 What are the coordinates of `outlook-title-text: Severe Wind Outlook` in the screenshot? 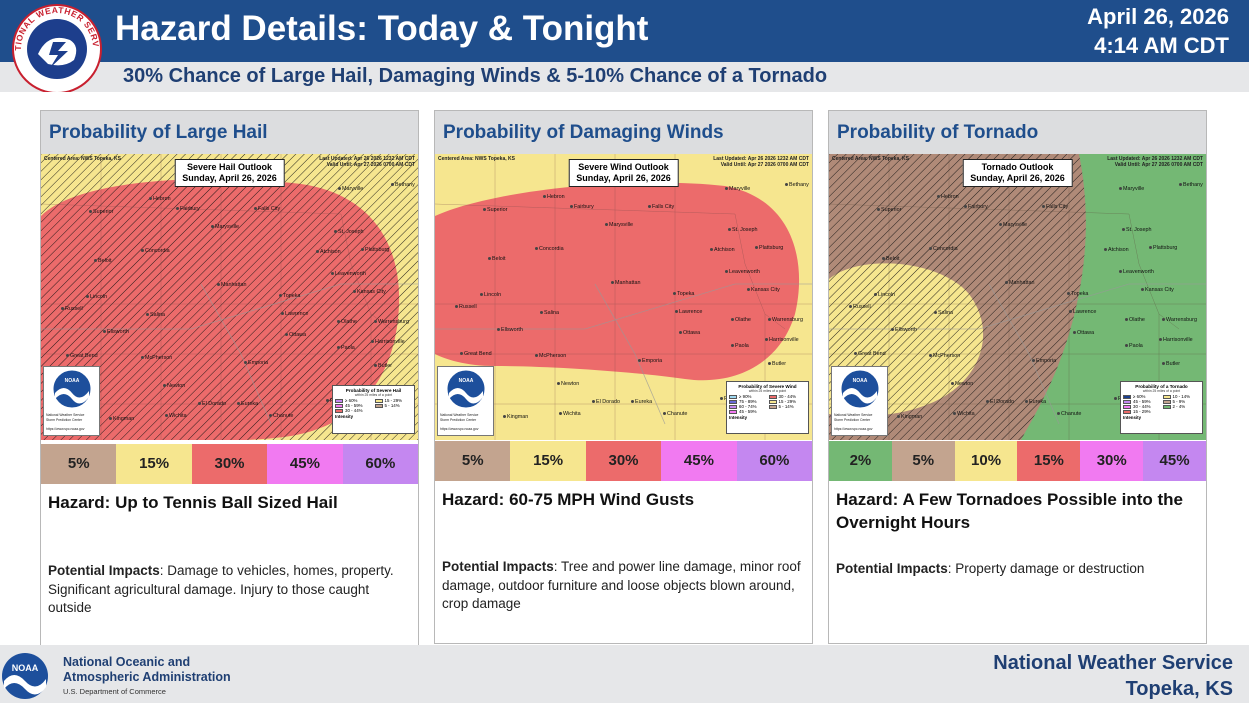 It's located at (623, 167).